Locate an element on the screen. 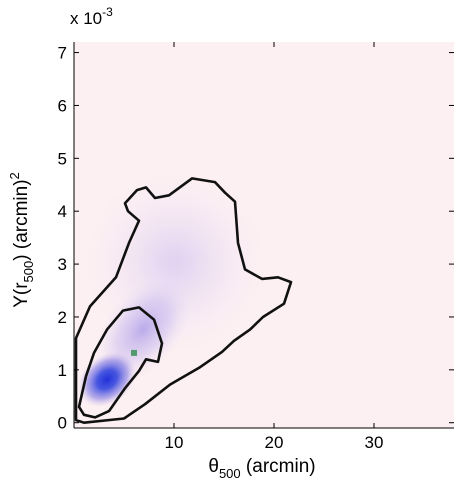 This screenshot has height=484, width=454. y-tick-label: 1 is located at coordinates (62, 370).